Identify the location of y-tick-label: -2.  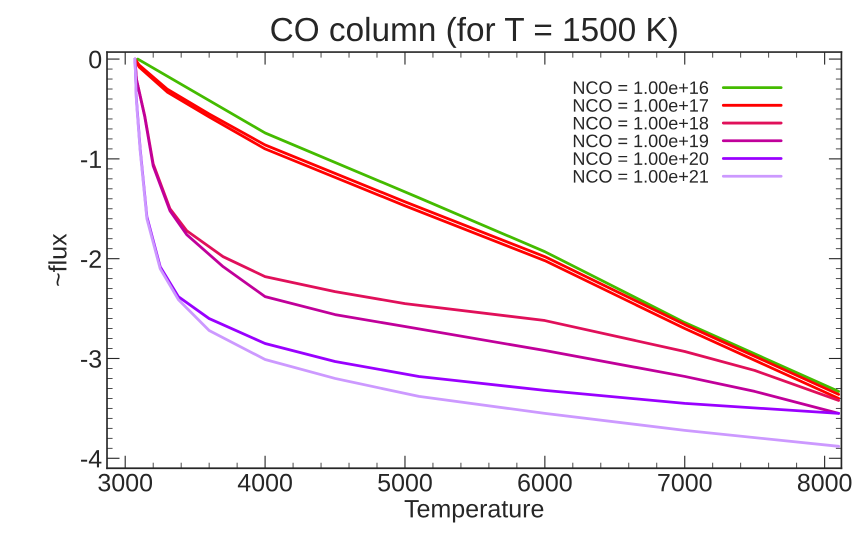
(91, 259).